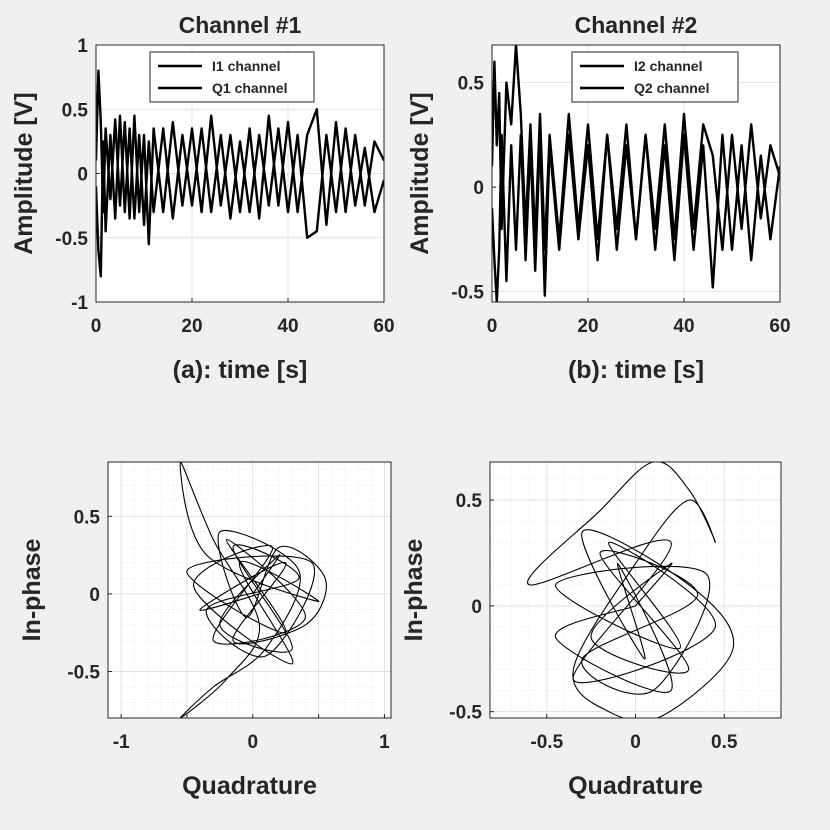 The height and width of the screenshot is (830, 830). Describe the element at coordinates (79, 303) in the screenshot. I see `y-tick-label: -1` at that location.